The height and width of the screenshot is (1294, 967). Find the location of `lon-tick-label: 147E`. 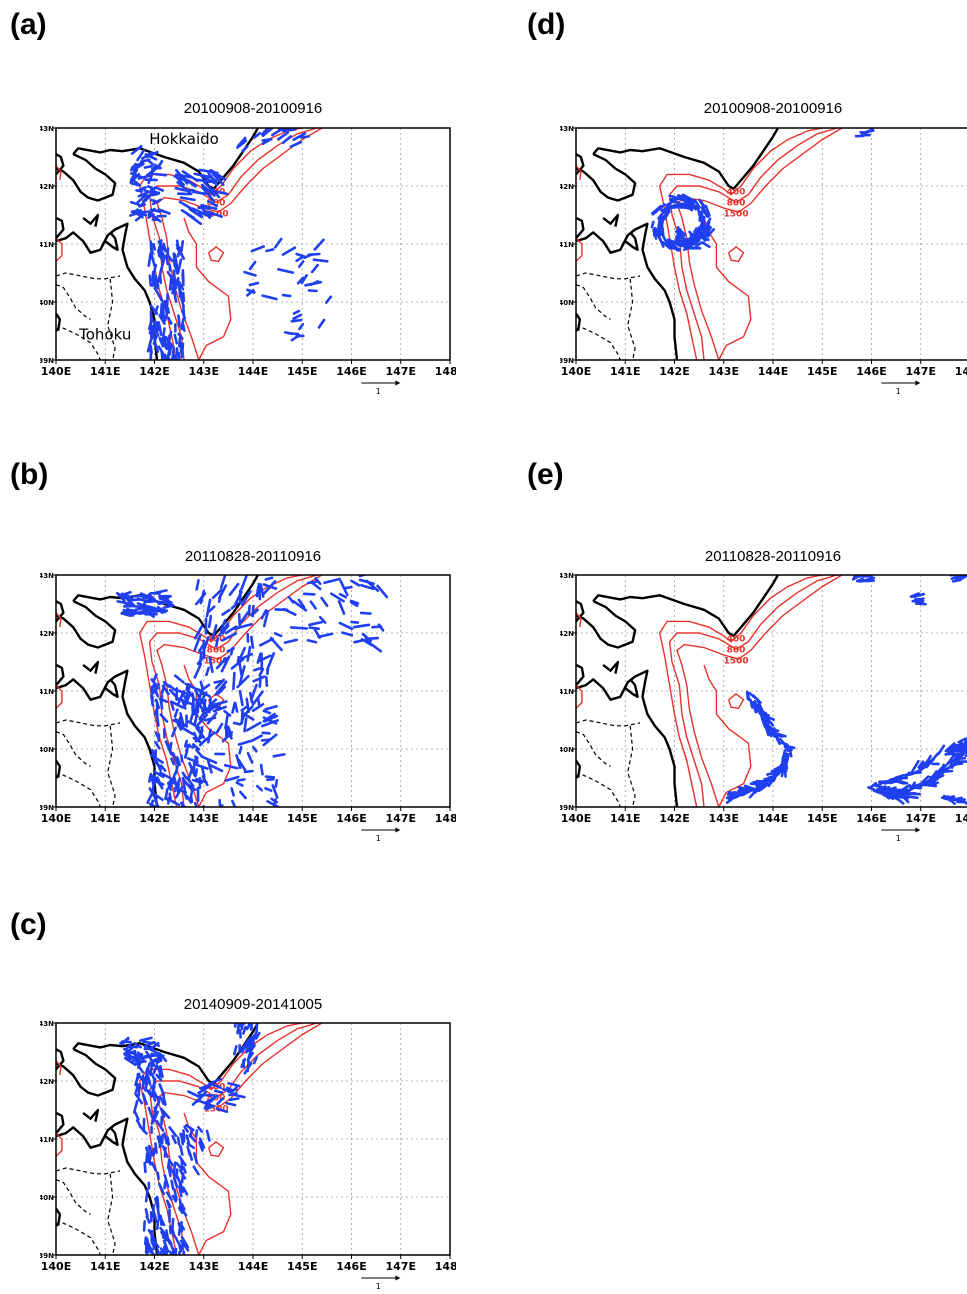

lon-tick-label: 147E is located at coordinates (401, 1266).